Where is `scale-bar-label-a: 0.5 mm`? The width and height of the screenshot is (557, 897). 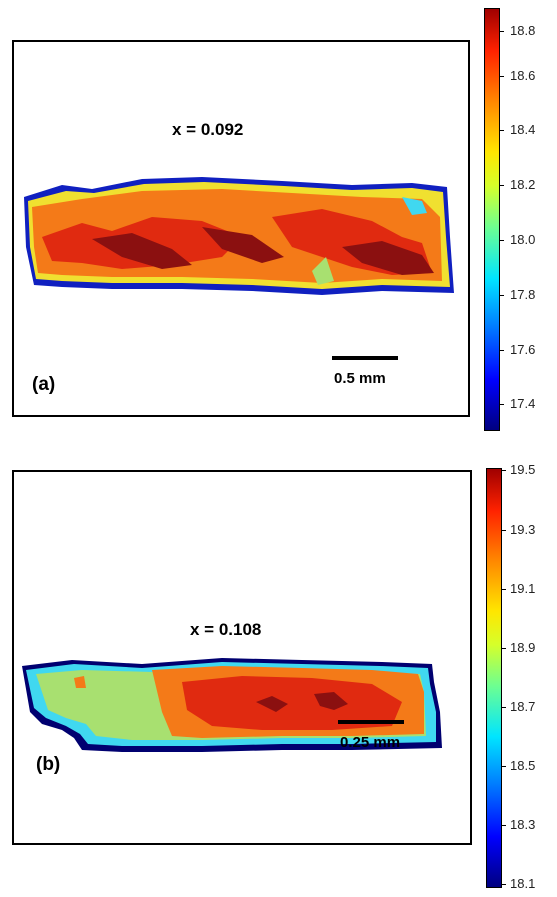 scale-bar-label-a: 0.5 mm is located at coordinates (360, 378).